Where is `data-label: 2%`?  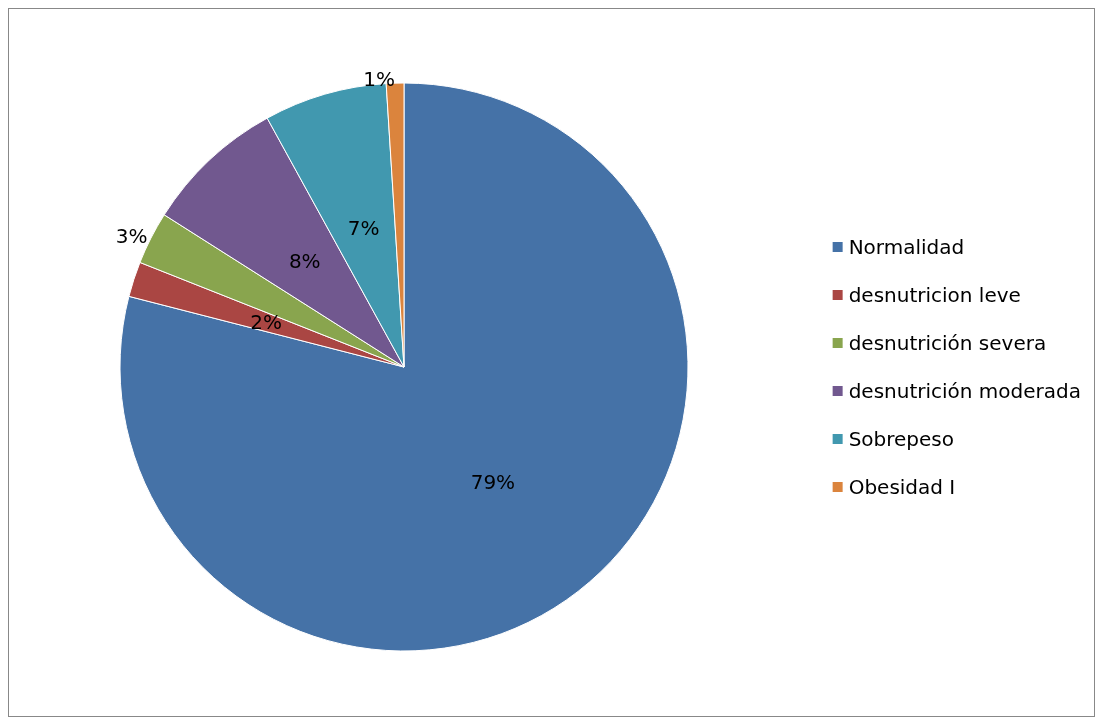 data-label: 2% is located at coordinates (266, 322).